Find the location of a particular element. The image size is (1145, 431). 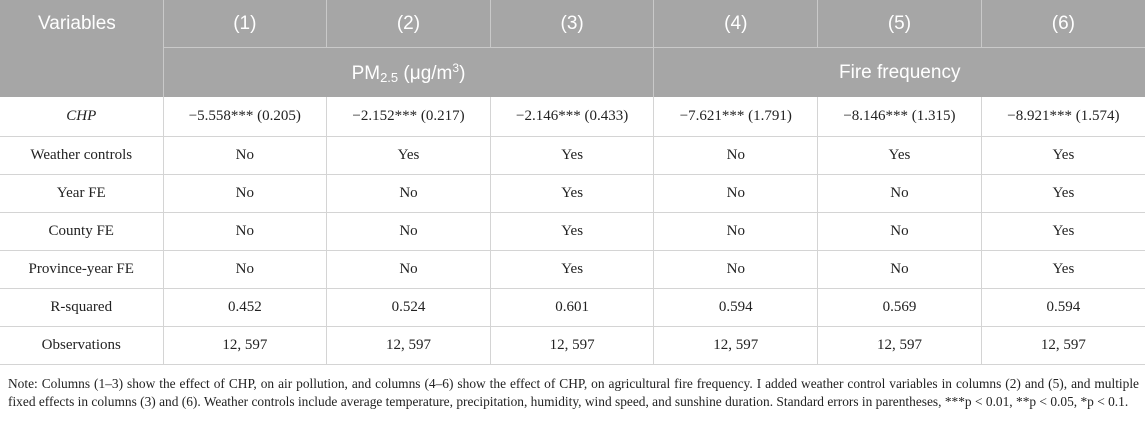

row-label: Year FE is located at coordinates (82, 193).